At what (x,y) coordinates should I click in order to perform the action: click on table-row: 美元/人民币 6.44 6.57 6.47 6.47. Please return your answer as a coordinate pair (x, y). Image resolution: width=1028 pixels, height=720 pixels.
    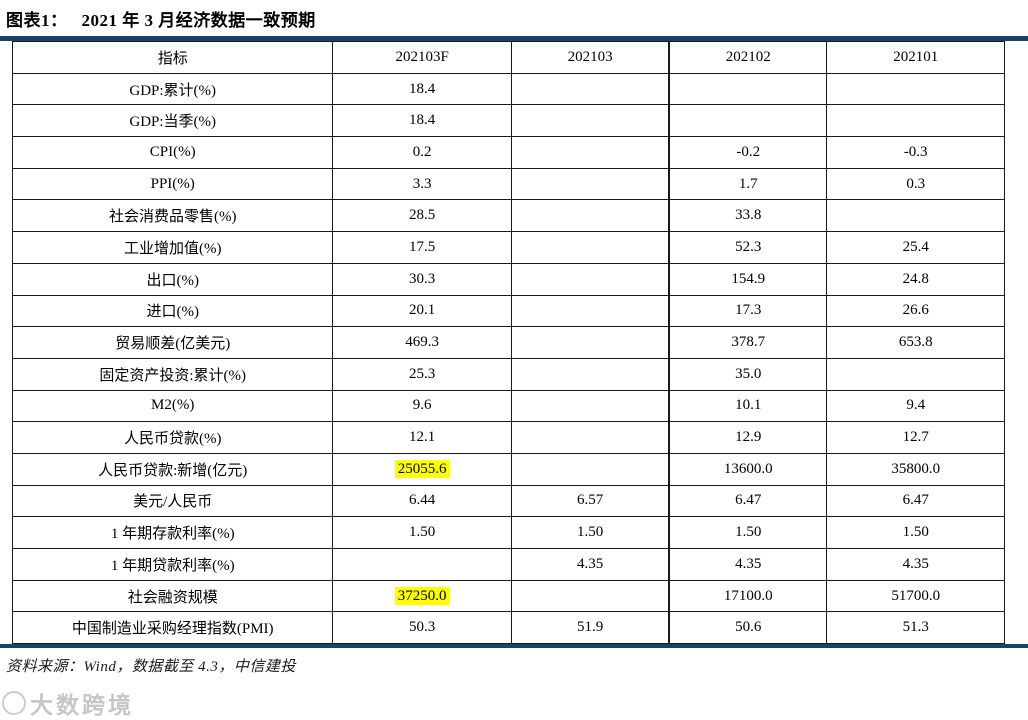
    Looking at the image, I should click on (508, 501).